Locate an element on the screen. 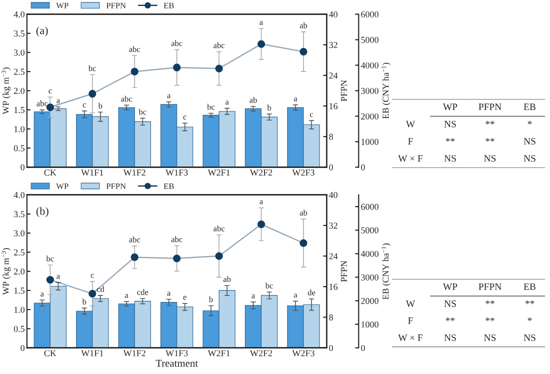  category-label: W is located at coordinates (411, 304).